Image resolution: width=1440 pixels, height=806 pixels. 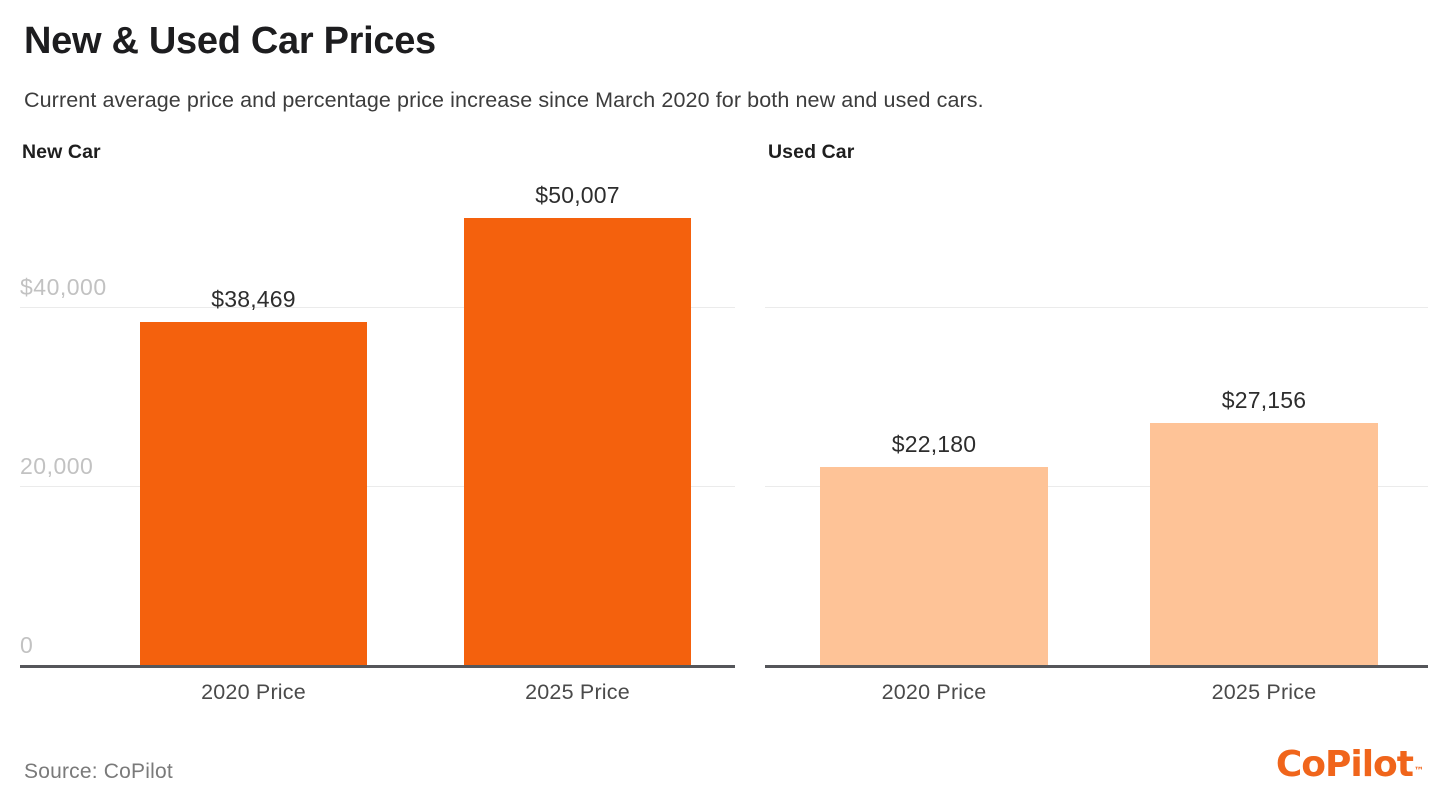 I want to click on y-axis-tick-label: $40,000, so click(x=63, y=286).